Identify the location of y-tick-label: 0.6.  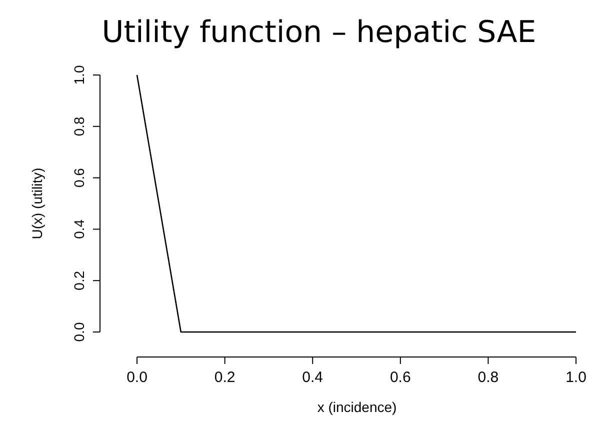
(79, 178).